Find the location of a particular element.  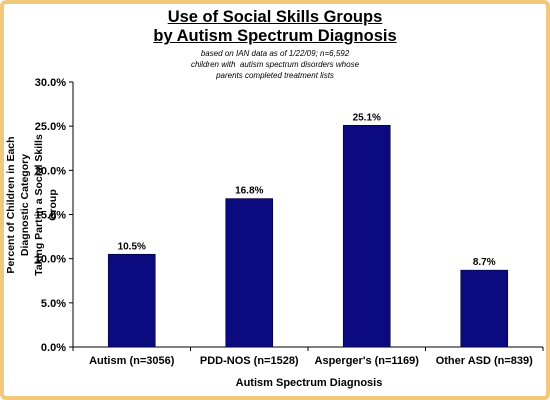

data-label: 8.7% is located at coordinates (484, 262).